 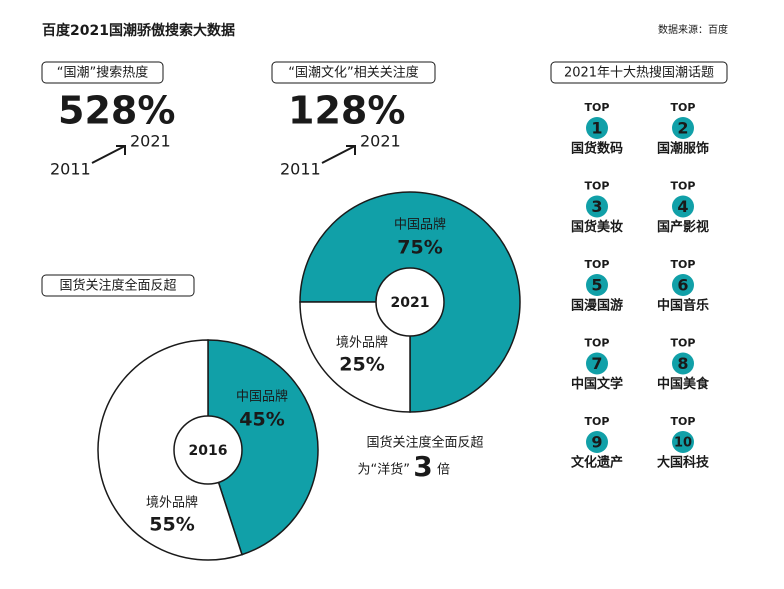 I want to click on chart-title-box, so click(x=118, y=285).